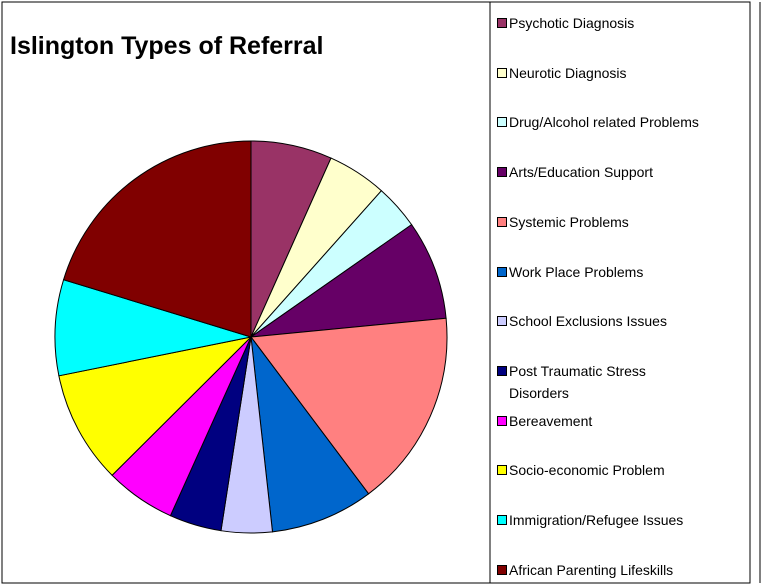  I want to click on legend-label: Post Traumatic Stress Disorders, so click(577, 381).